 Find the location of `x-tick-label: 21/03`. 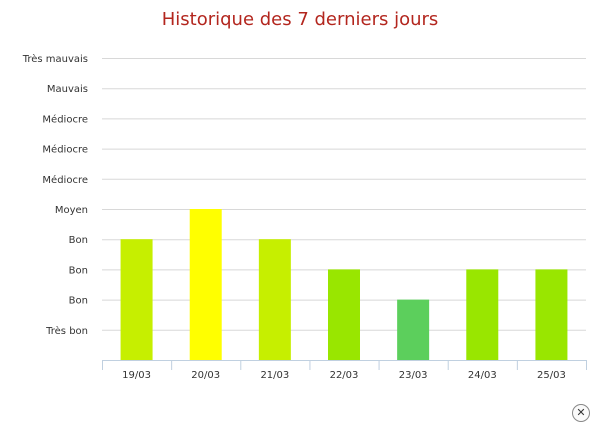

x-tick-label: 21/03 is located at coordinates (274, 375).